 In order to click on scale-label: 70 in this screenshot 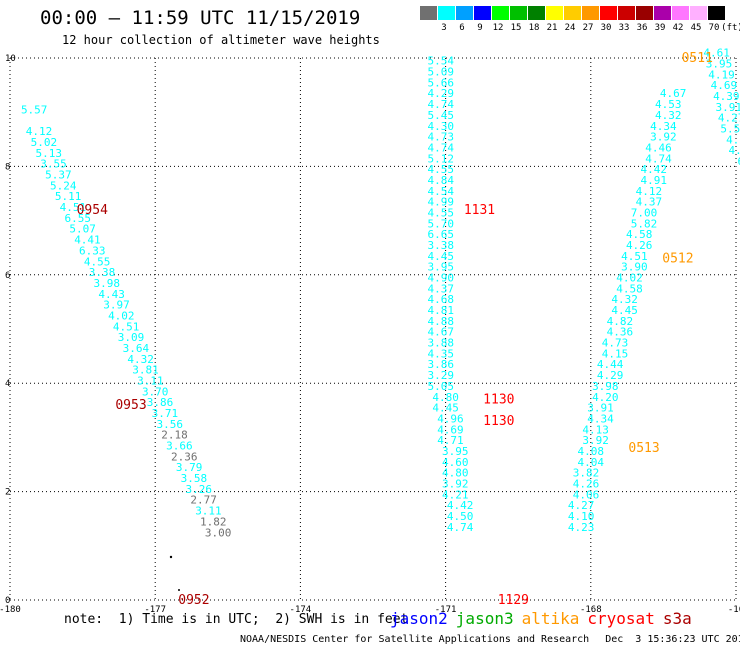, I will do `click(714, 28)`.